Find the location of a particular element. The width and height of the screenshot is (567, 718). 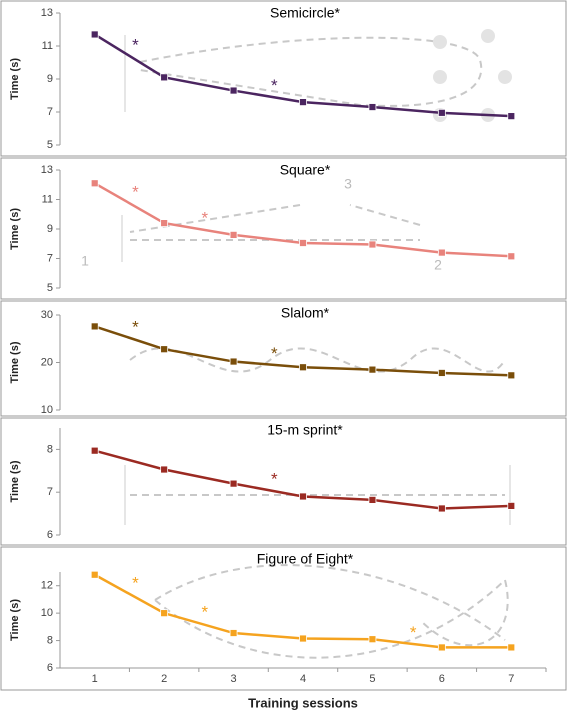

x-tick-label: 6 is located at coordinates (442, 679).